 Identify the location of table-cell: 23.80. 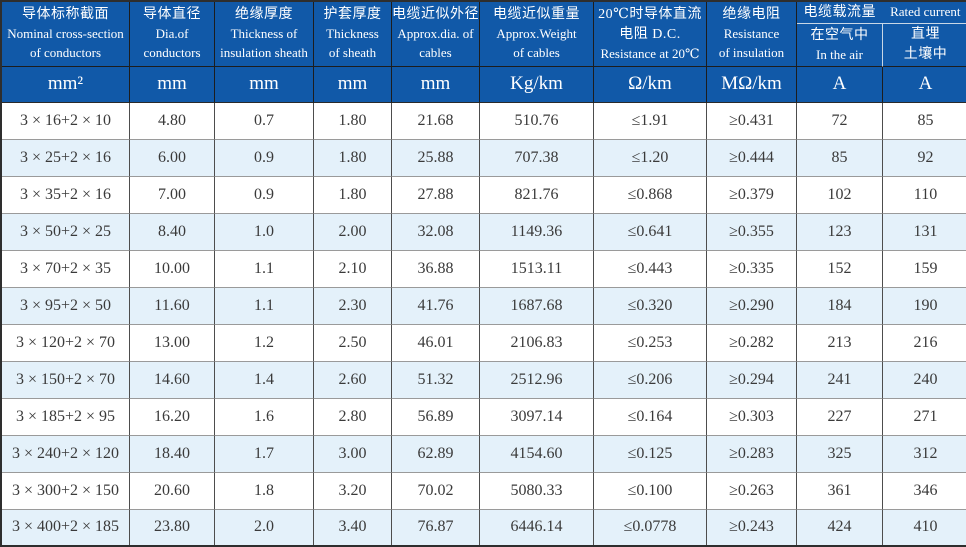
(172, 527).